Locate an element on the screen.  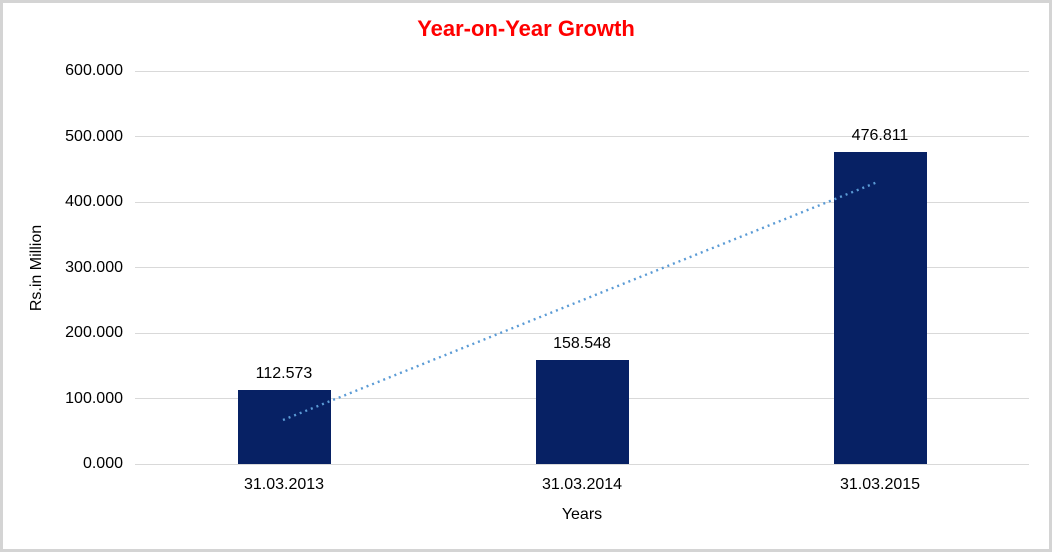
x-axis-title: Years is located at coordinates (582, 514).